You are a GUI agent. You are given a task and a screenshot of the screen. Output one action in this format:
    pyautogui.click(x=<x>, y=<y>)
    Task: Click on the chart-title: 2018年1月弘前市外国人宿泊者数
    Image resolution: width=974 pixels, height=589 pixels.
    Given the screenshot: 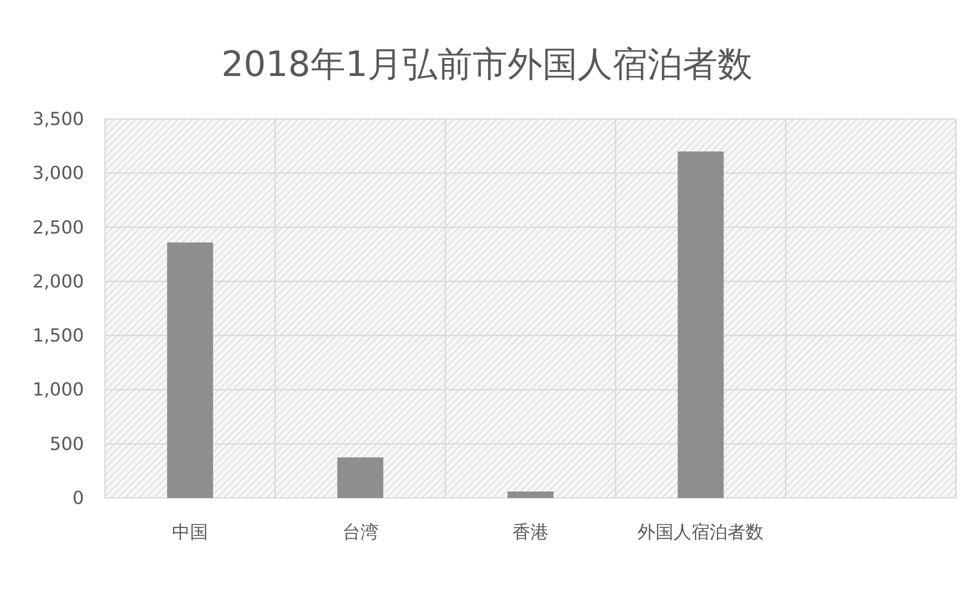 What is the action you would take?
    pyautogui.click(x=487, y=65)
    